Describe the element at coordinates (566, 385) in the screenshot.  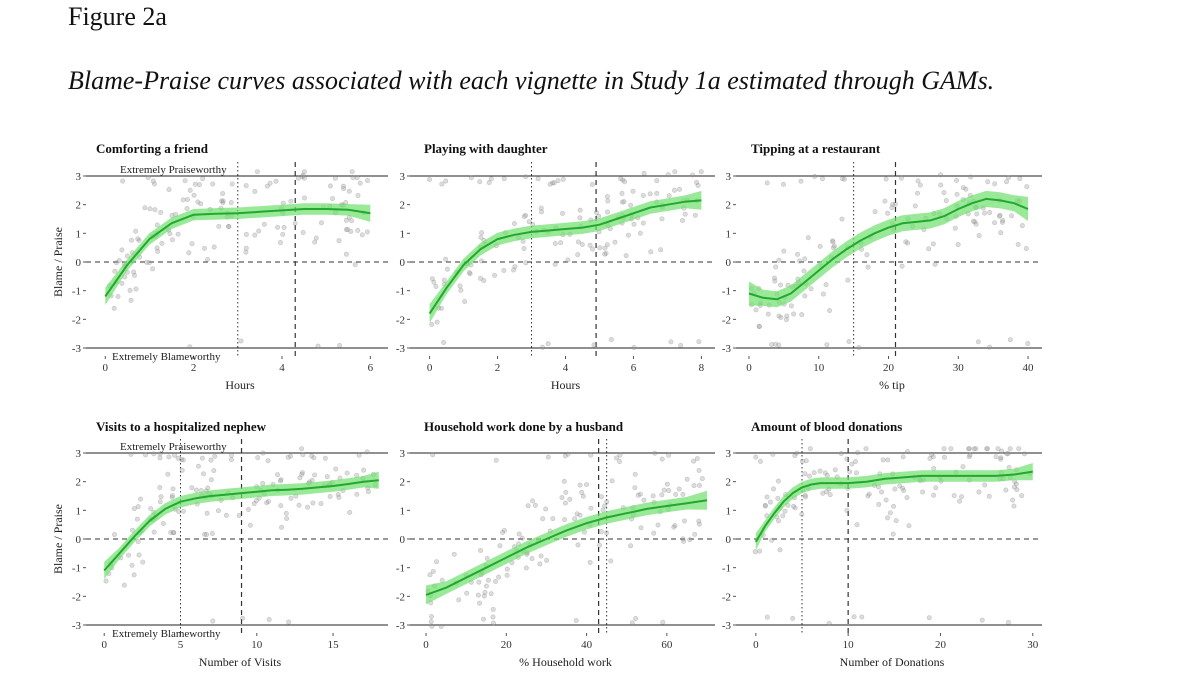
I see `x-axis-title: Hours` at that location.